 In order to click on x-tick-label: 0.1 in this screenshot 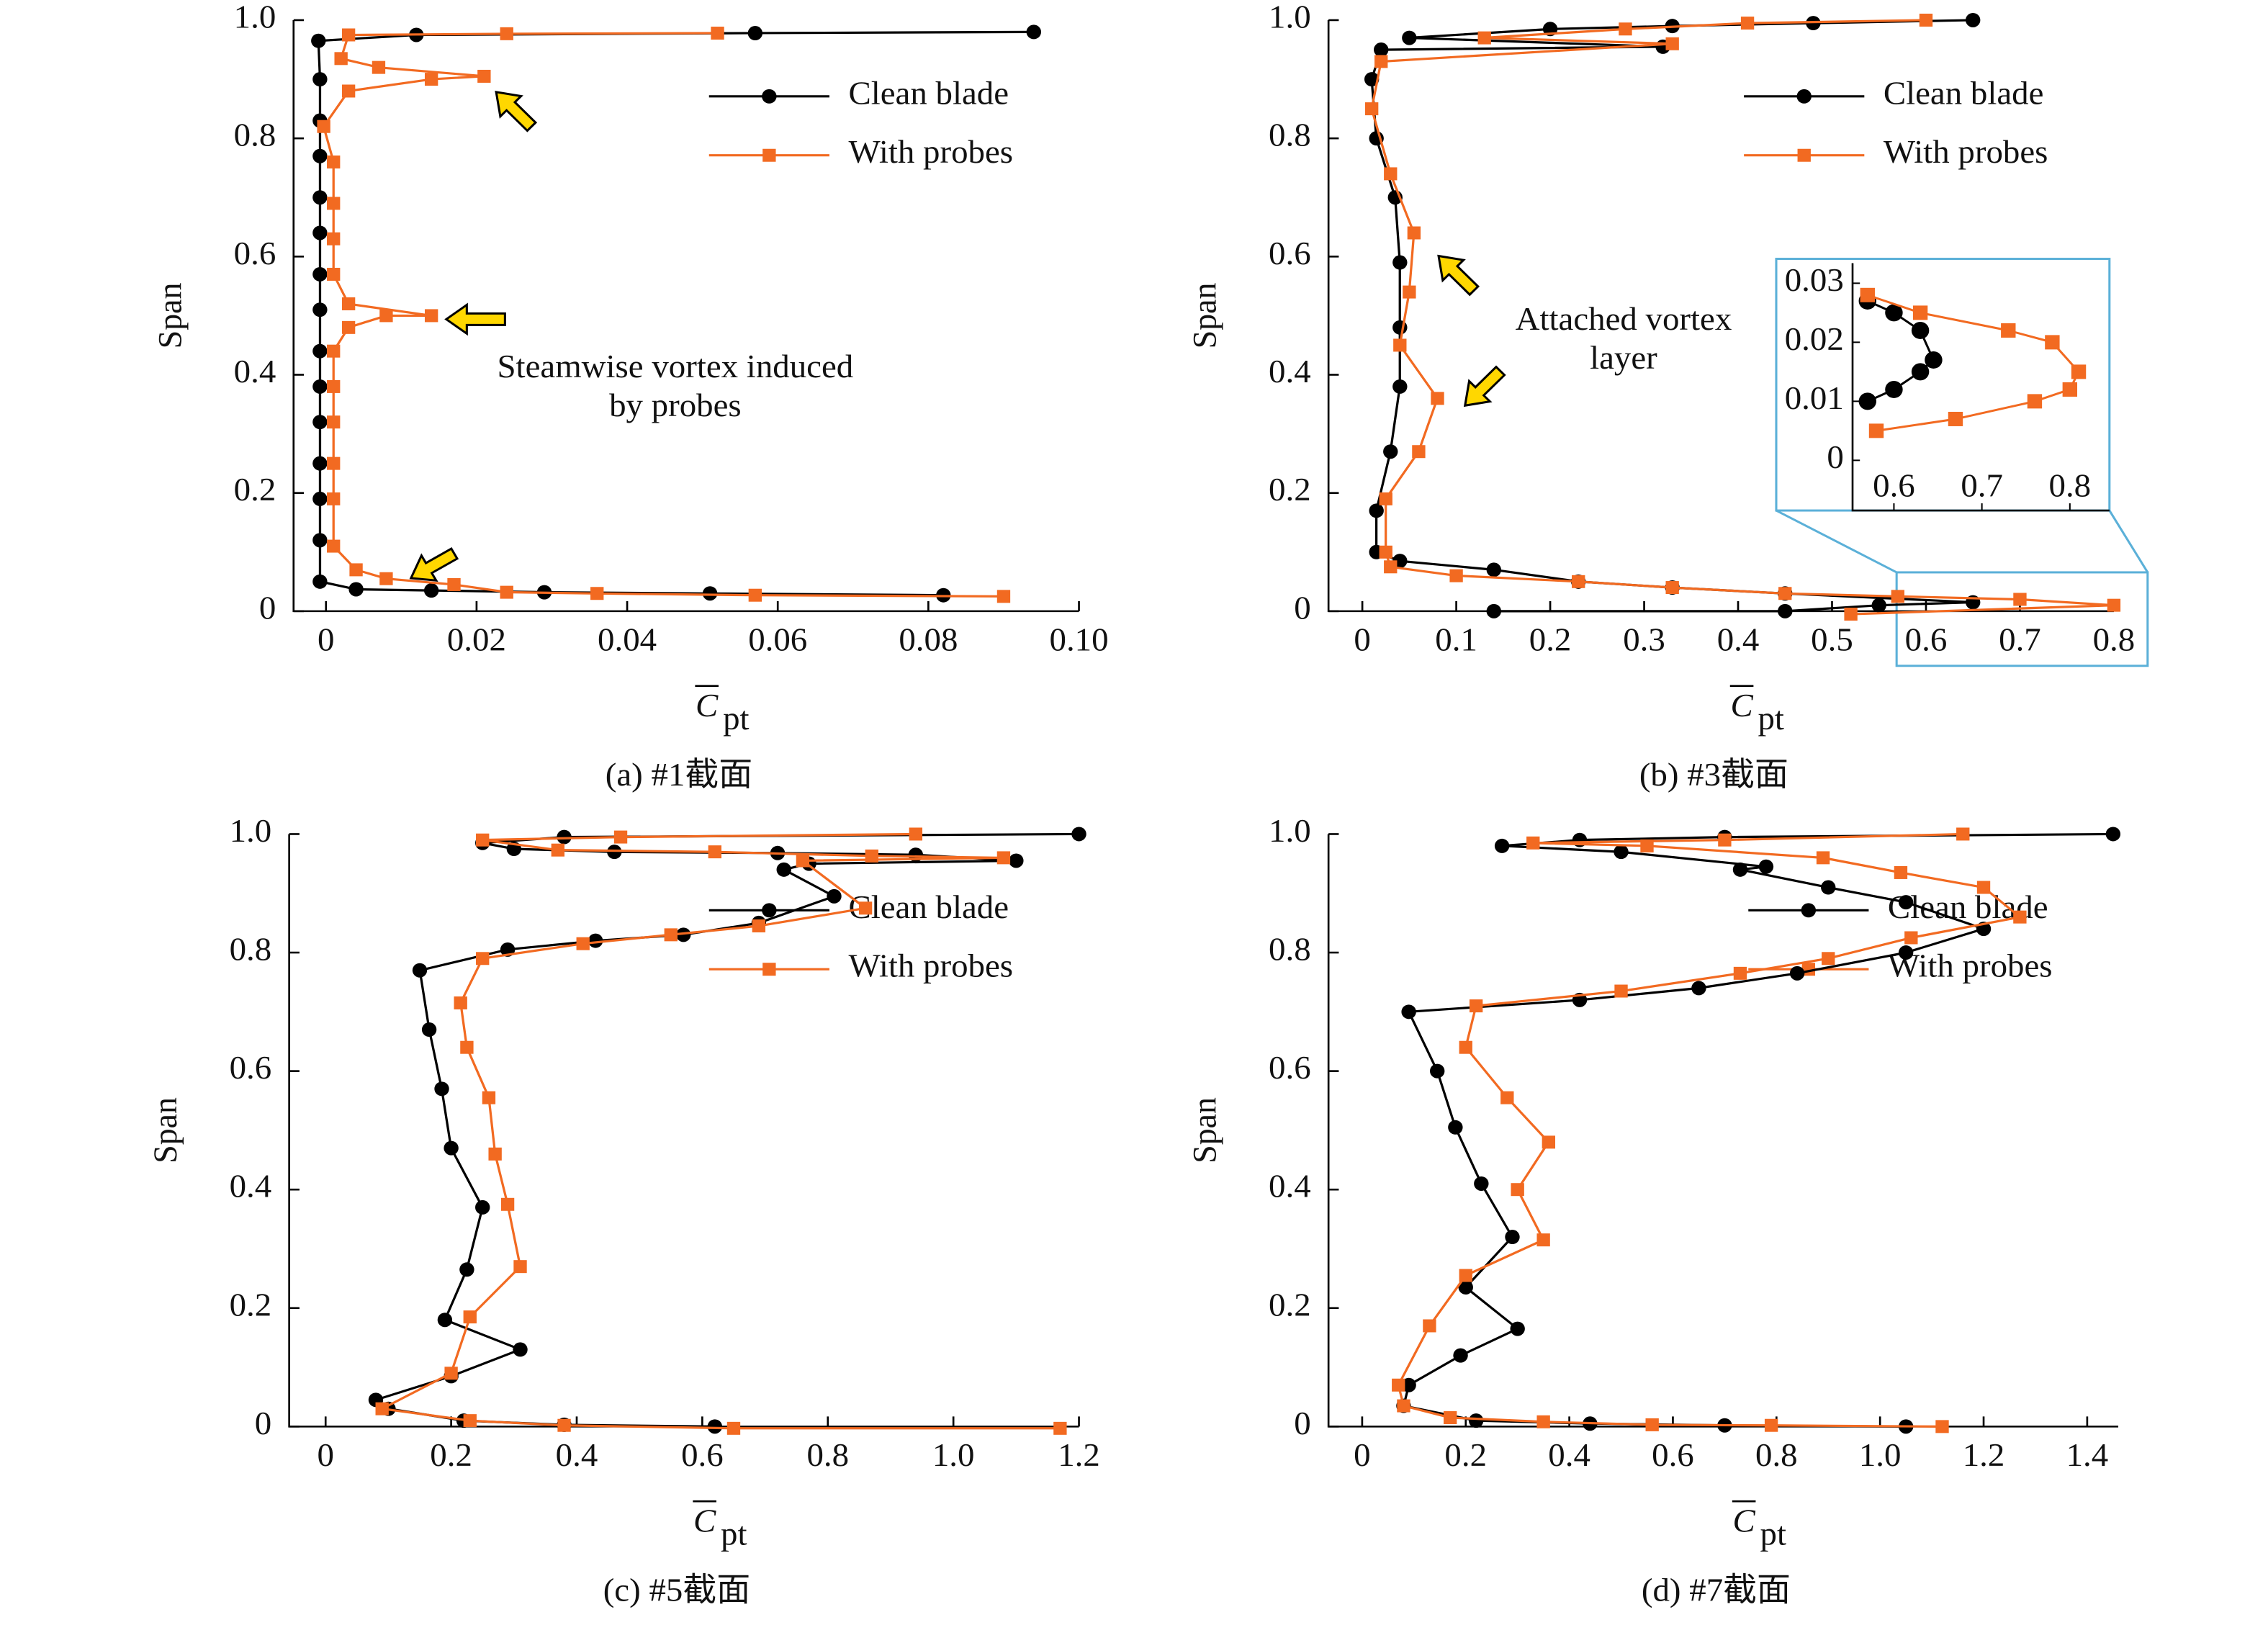, I will do `click(1456, 640)`.